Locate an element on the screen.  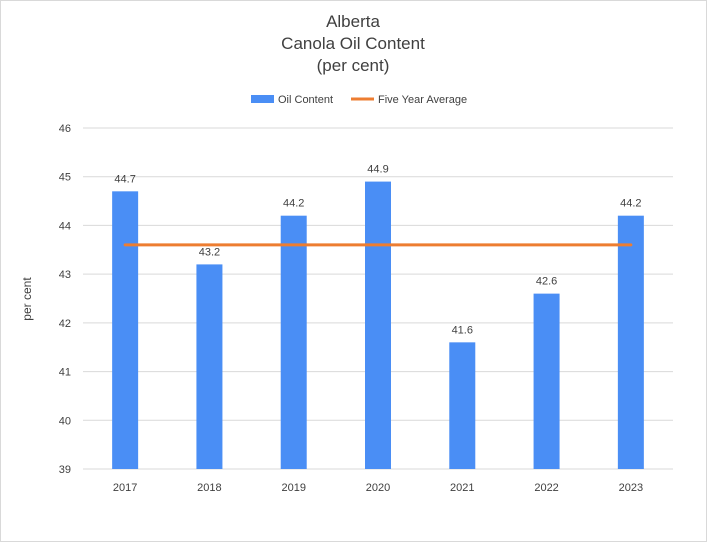
y-tick-label: 39 is located at coordinates (65, 470).